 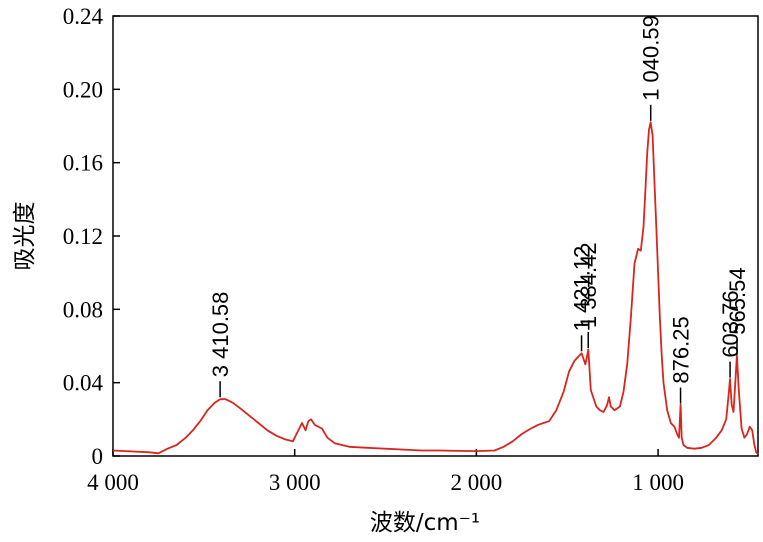 What do you see at coordinates (98, 456) in the screenshot?
I see `y-tick-label: 0` at bounding box center [98, 456].